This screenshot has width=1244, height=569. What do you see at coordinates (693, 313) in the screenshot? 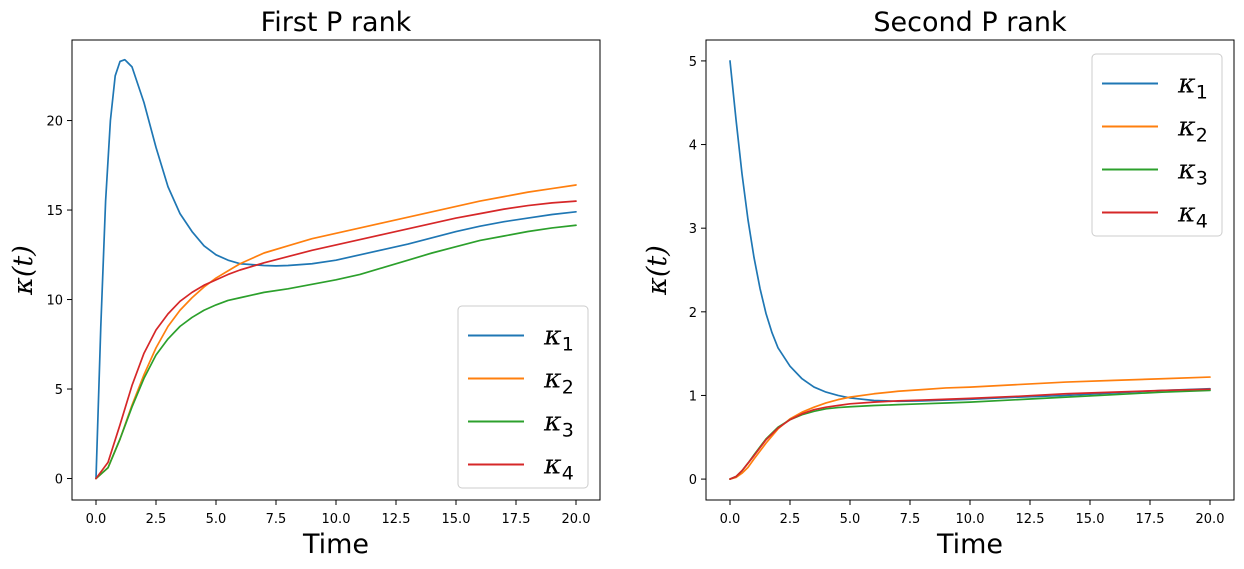
I see `y-tick-label: 2` at bounding box center [693, 313].